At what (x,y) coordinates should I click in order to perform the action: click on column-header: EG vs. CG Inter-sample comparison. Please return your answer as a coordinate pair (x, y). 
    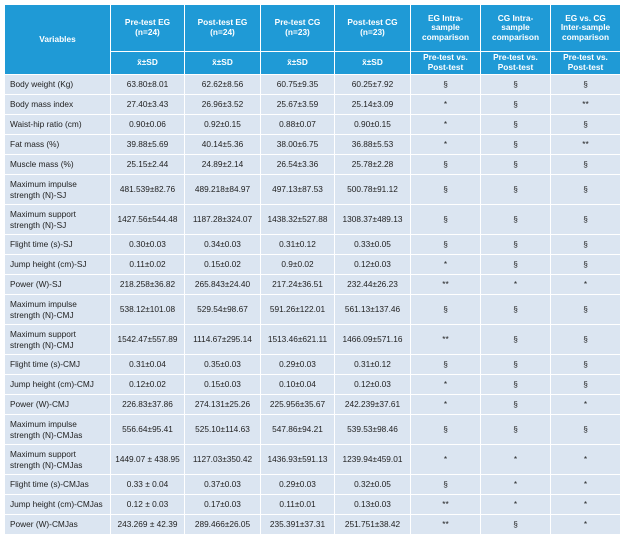
    Looking at the image, I should click on (585, 28).